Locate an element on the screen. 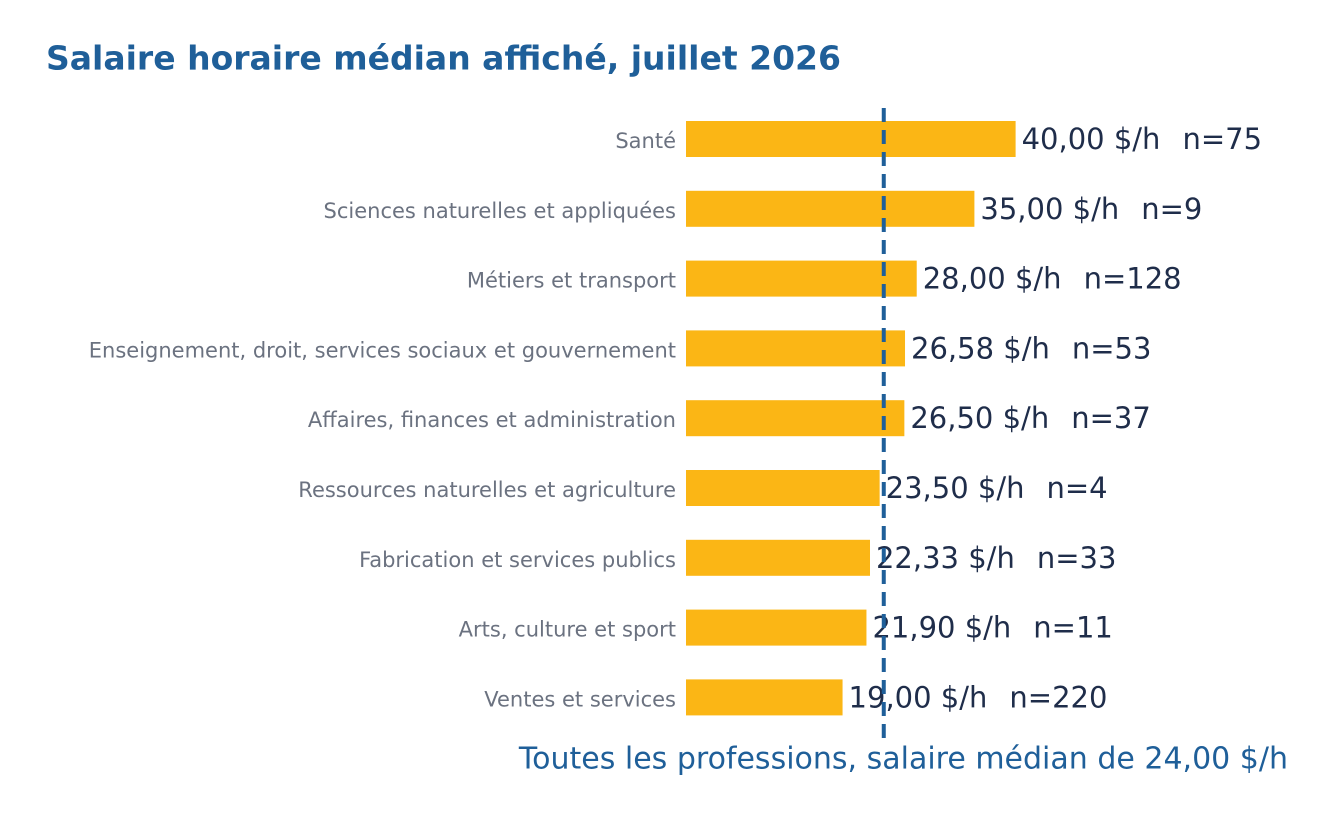 The width and height of the screenshot is (1320, 840). data-label: 28,00 $/h n=128 is located at coordinates (1052, 279).